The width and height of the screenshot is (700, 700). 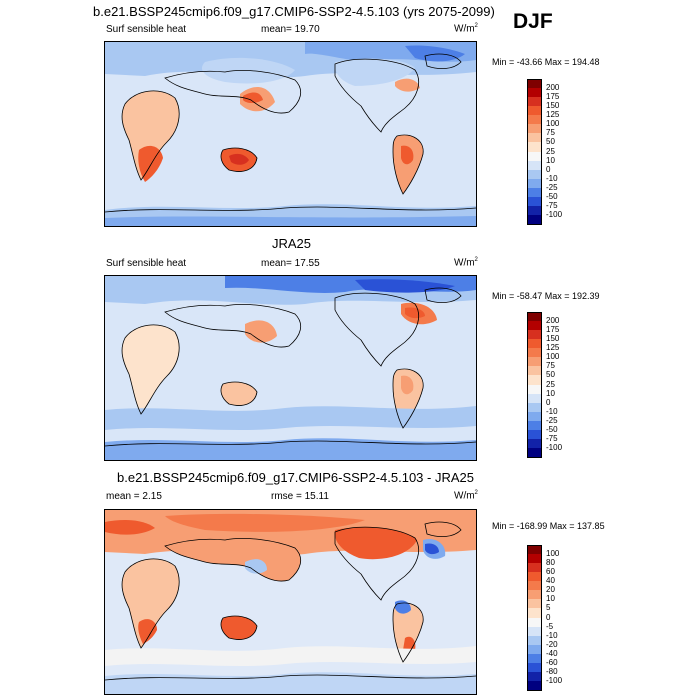 I want to click on panel-3-units: W/m2, so click(x=466, y=496).